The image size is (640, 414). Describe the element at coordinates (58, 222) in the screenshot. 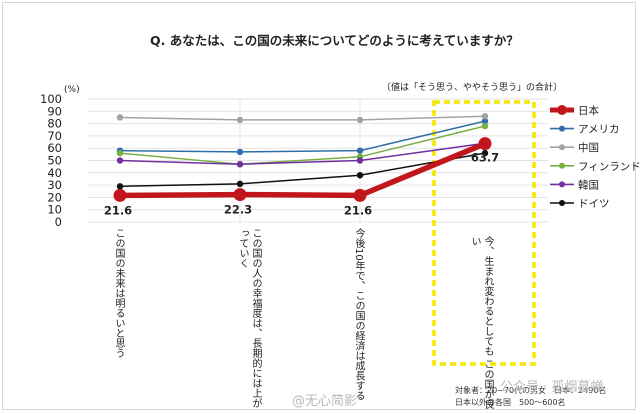

I see `y-tick-label: 0` at that location.